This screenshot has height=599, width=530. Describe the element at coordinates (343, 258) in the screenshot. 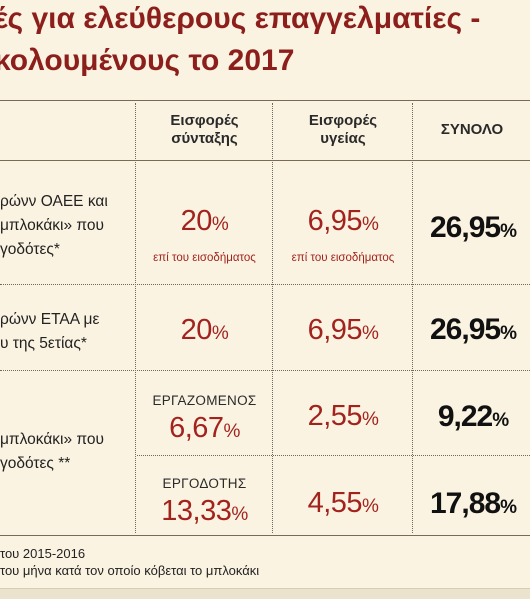

I see `row1-health-note: επί του εισοδήματος` at that location.